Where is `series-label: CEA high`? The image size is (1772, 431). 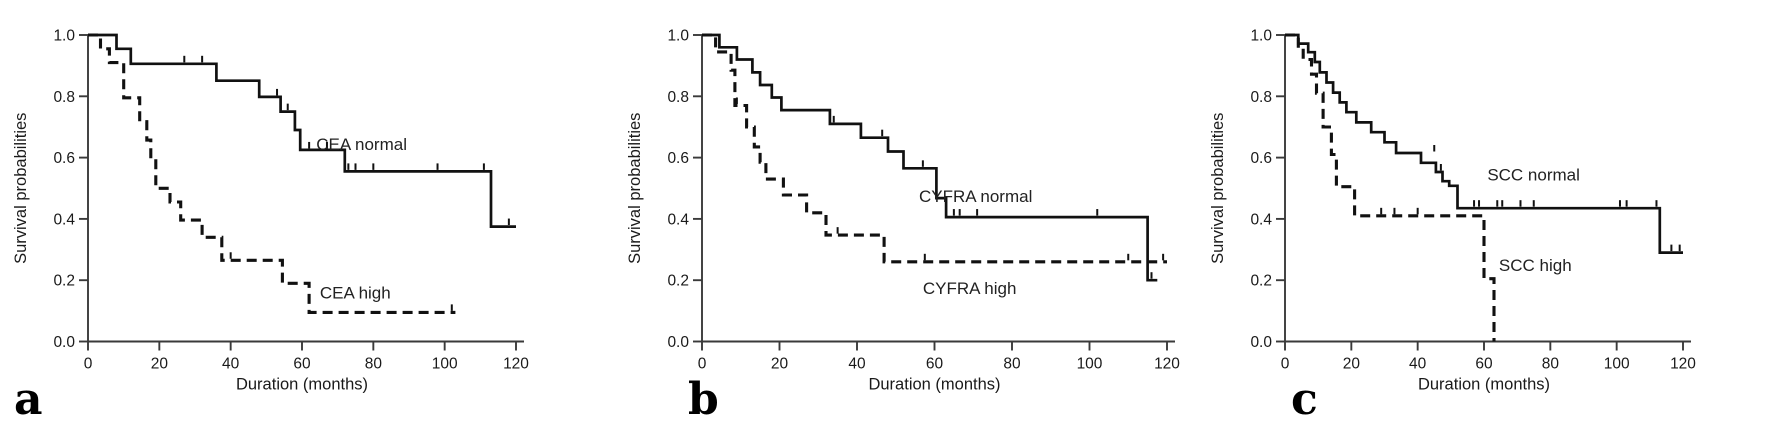 series-label: CEA high is located at coordinates (355, 292).